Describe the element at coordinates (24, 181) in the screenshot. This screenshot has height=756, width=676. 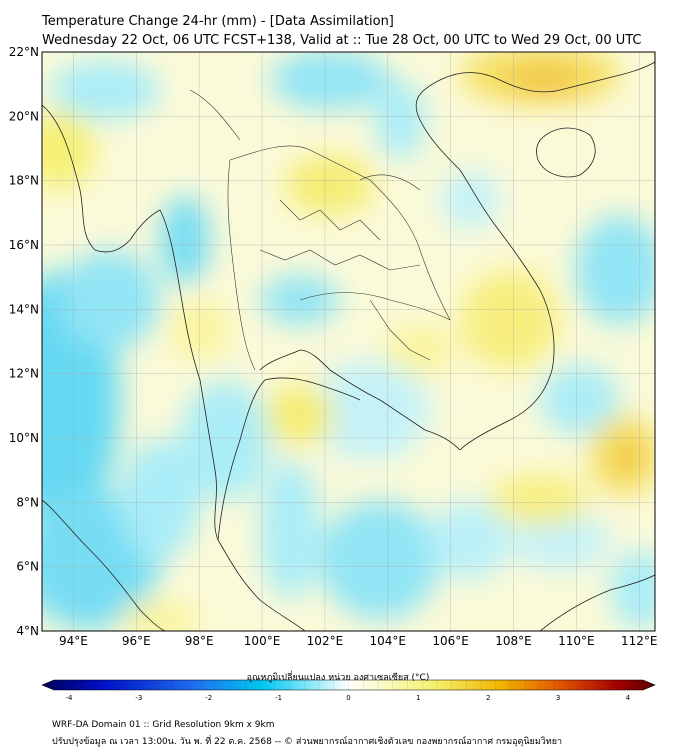
I see `lat-label: 18°N` at that location.